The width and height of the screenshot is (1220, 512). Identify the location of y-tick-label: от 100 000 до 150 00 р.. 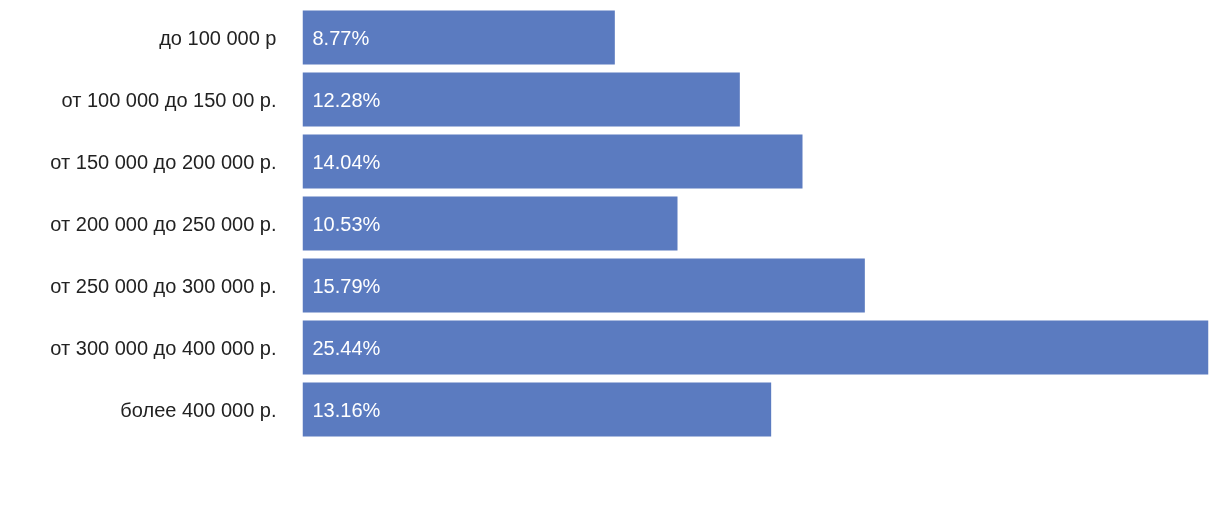
(169, 99).